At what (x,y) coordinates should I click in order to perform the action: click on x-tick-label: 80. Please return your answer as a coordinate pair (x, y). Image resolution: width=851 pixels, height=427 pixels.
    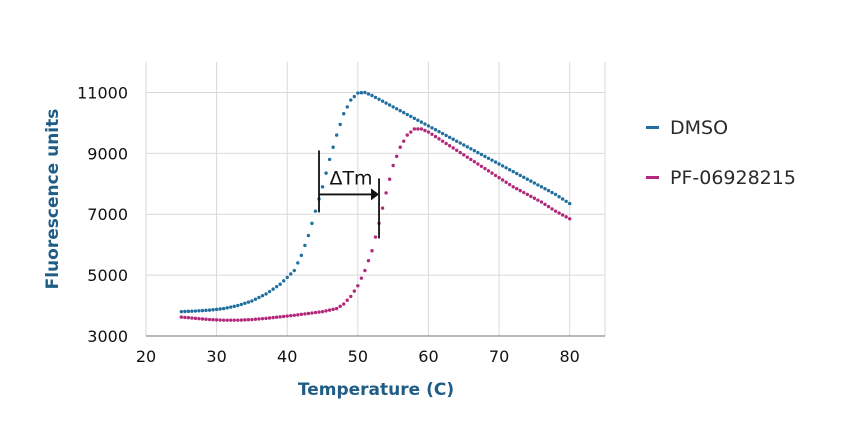
    Looking at the image, I should click on (570, 356).